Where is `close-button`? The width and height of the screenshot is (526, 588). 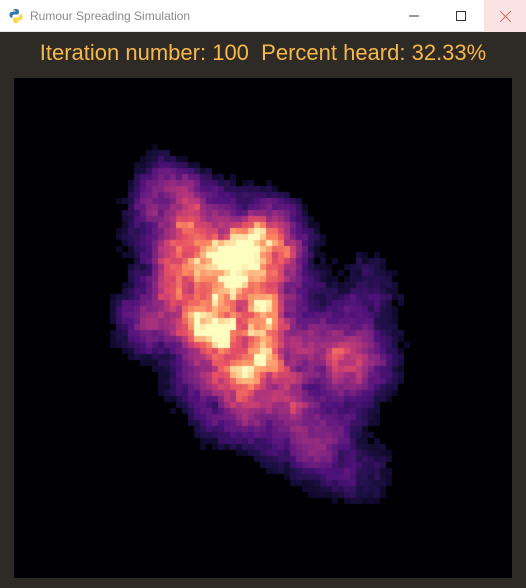 close-button is located at coordinates (505, 16).